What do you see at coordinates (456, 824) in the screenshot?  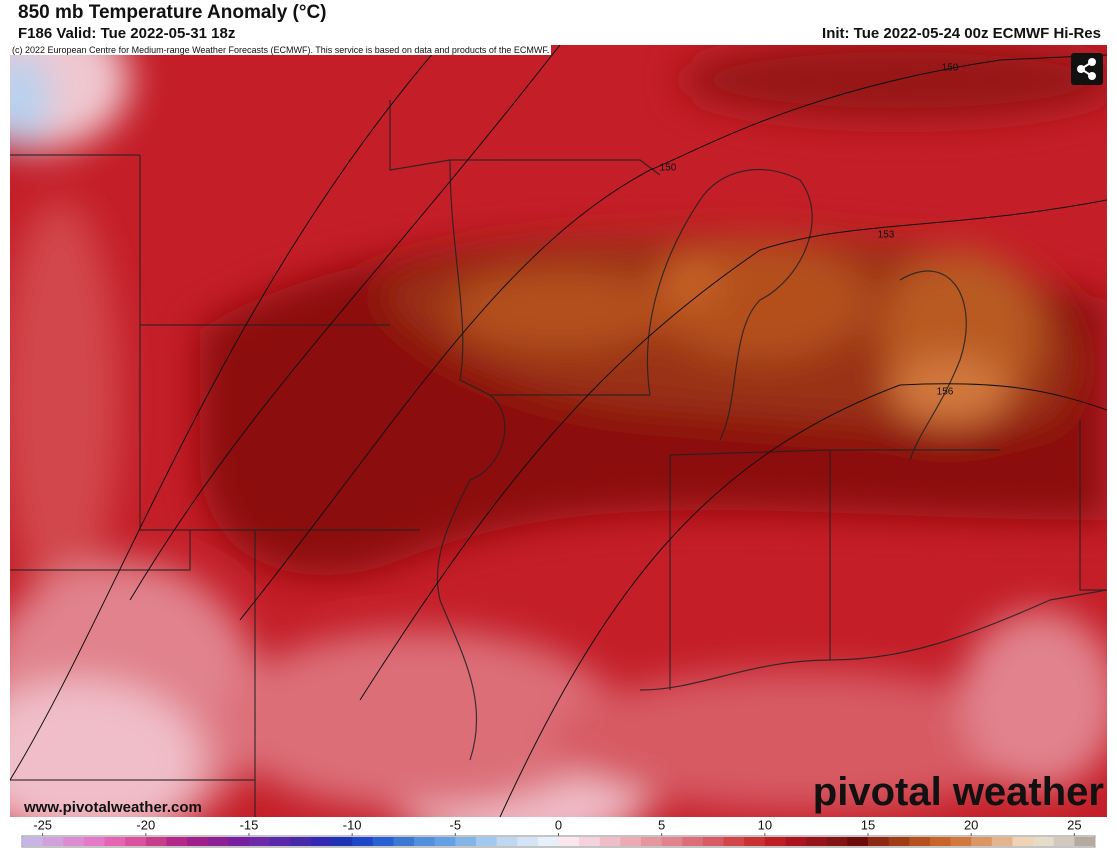 I see `colorbar-tick-label: -5` at bounding box center [456, 824].